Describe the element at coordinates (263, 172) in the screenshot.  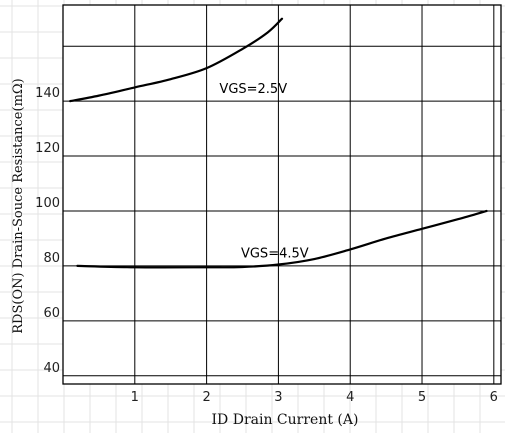
I see `curve-annotations: VGS=2.5V VGS=4.5V` at that location.